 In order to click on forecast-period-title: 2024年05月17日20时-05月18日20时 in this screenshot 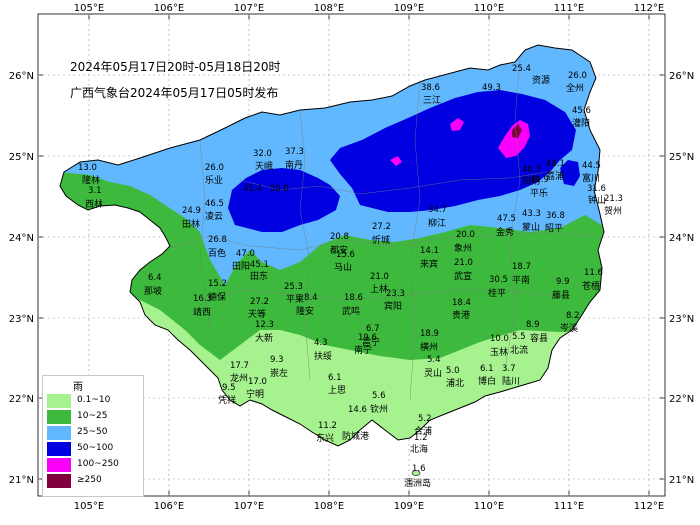, I will do `click(175, 66)`.